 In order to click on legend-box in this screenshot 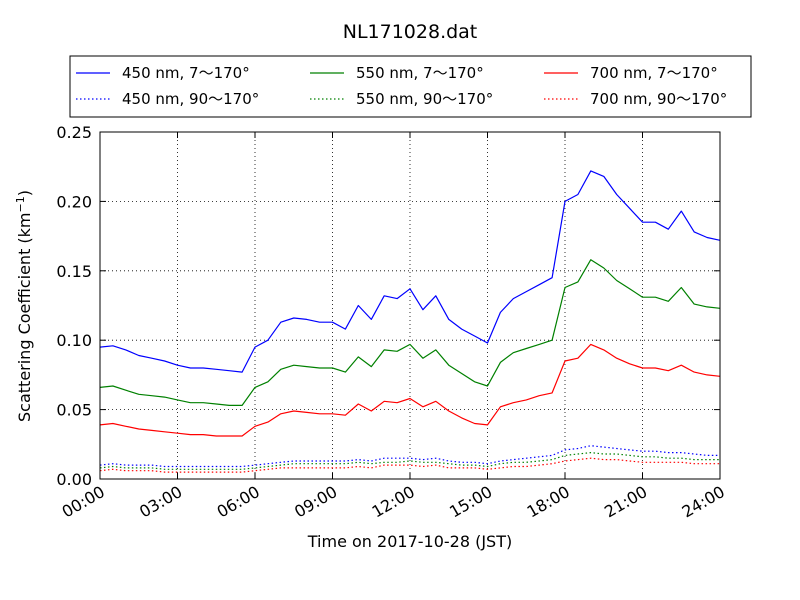, I will do `click(410, 86)`.